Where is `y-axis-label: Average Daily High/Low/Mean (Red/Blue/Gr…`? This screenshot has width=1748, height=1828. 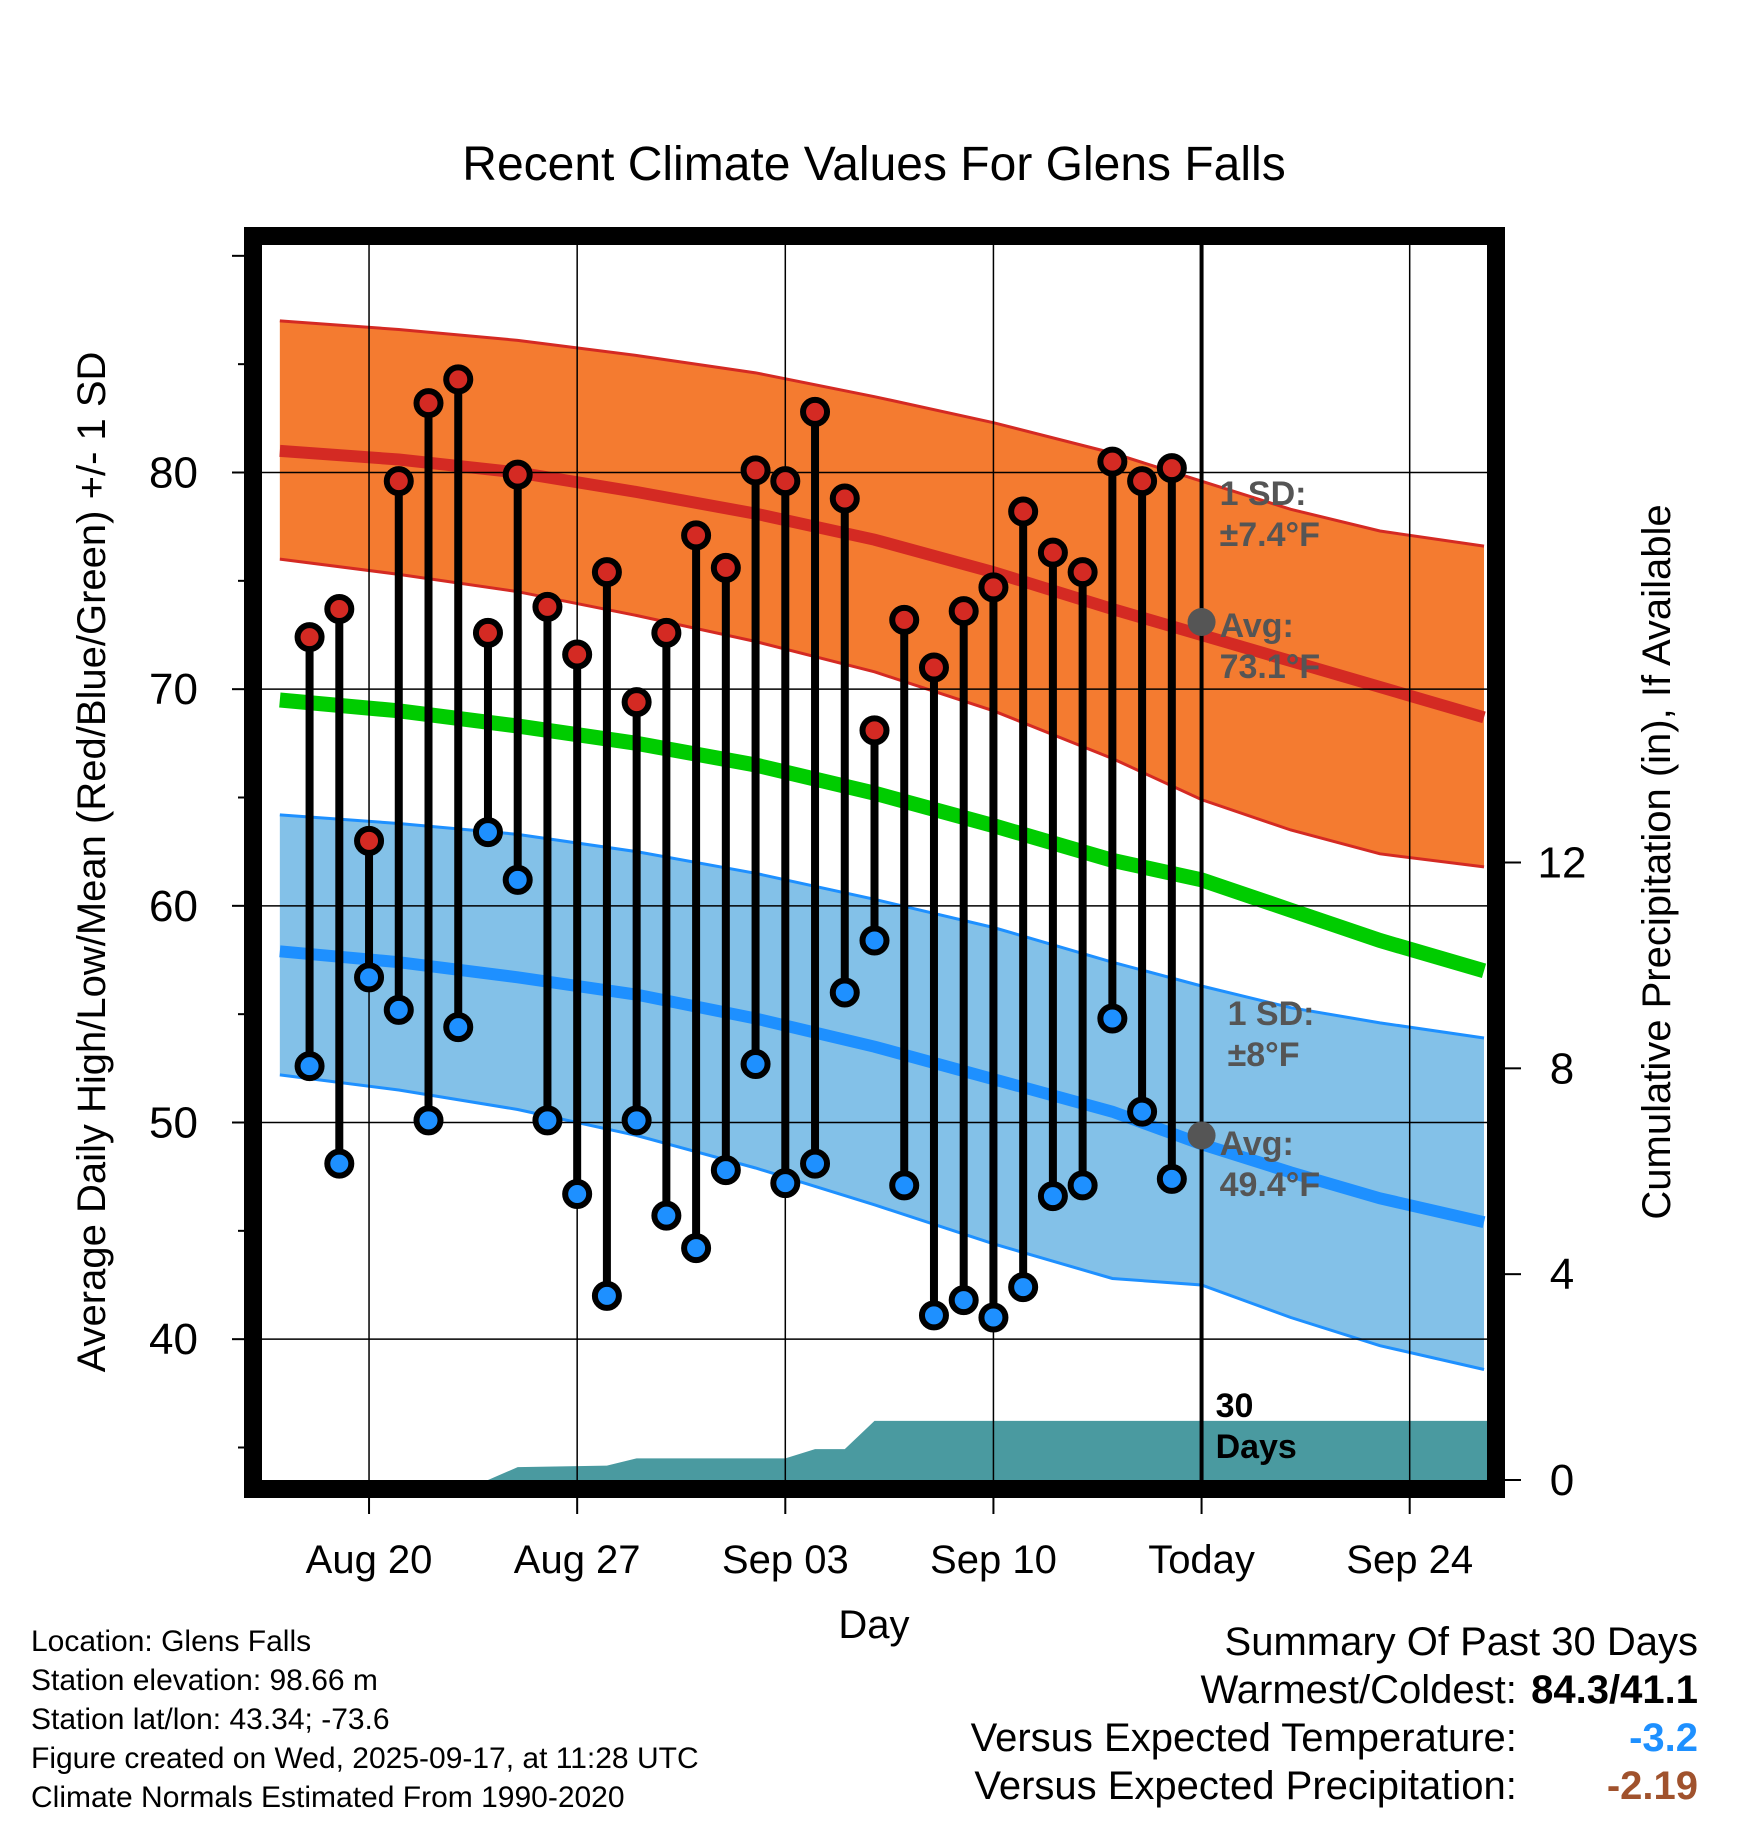
y-axis-label: Average Daily High/Low/Mean (Red/Blue/Gr… is located at coordinates (92, 862).